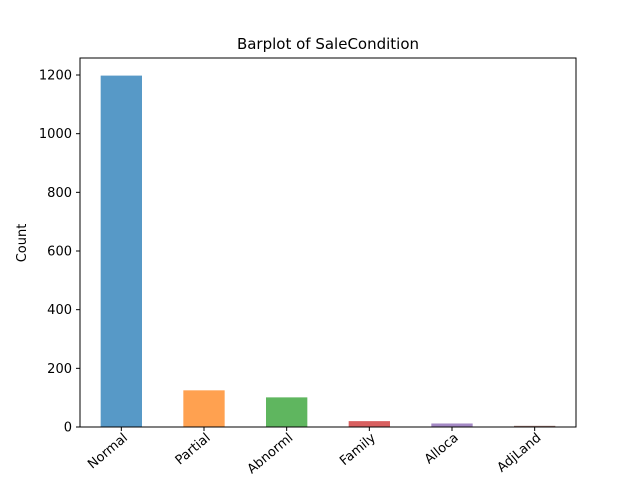  What do you see at coordinates (358, 449) in the screenshot?
I see `x-tick-label-family: Family` at bounding box center [358, 449].